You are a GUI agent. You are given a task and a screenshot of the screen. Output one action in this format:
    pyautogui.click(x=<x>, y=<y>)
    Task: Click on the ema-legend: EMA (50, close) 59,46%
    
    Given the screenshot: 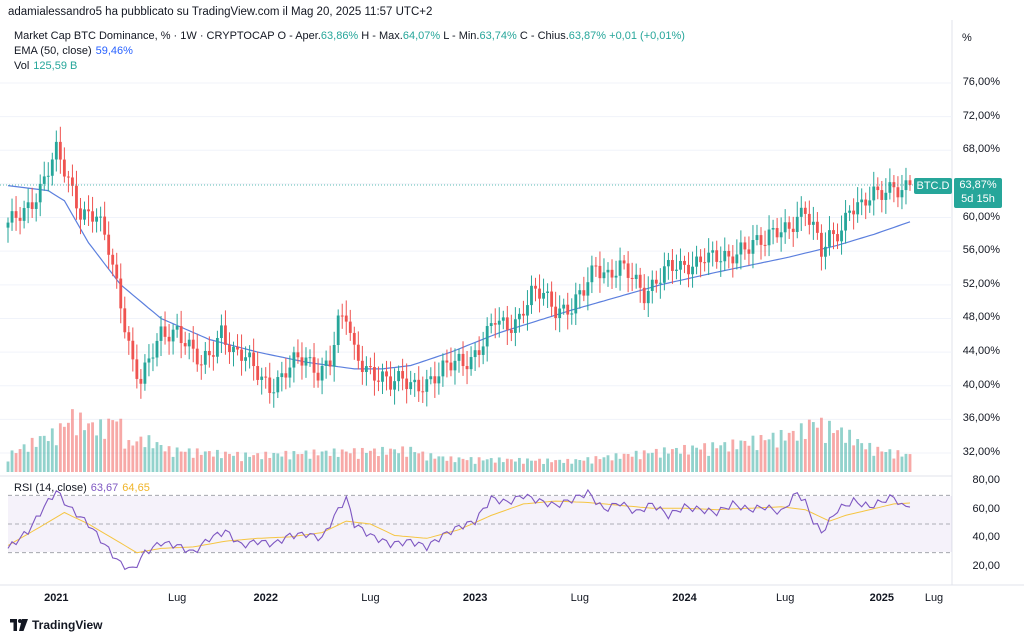 What is the action you would take?
    pyautogui.click(x=73, y=51)
    